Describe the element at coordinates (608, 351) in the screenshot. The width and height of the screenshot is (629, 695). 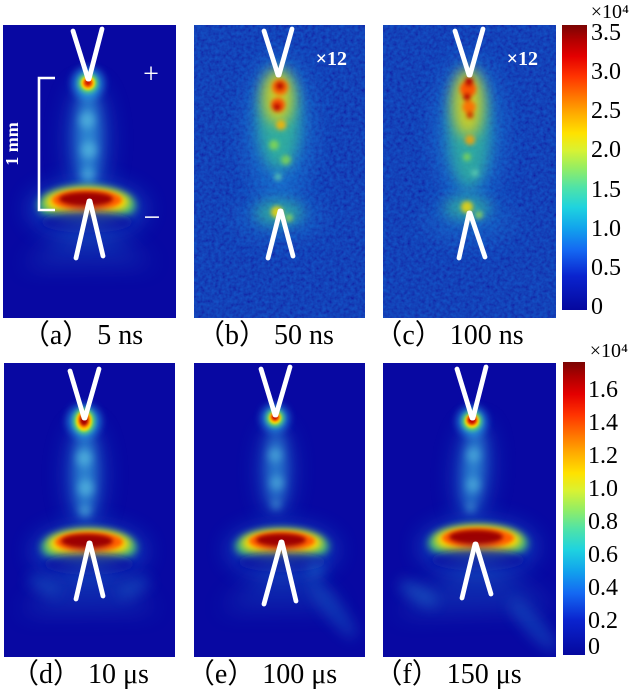
I see `colorbar-bottom-multiplier: ×10⁴` at that location.